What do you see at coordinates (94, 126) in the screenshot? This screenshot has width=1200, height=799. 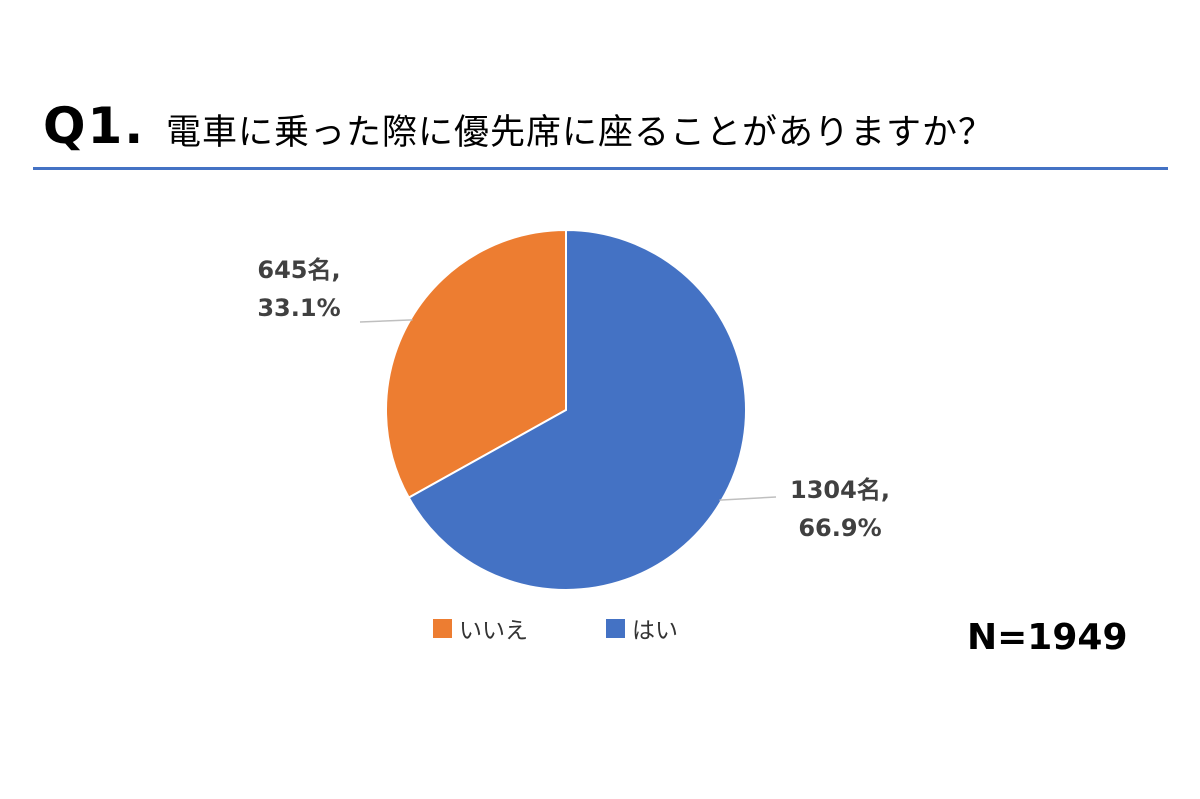 I see `question-number: Q1.` at bounding box center [94, 126].